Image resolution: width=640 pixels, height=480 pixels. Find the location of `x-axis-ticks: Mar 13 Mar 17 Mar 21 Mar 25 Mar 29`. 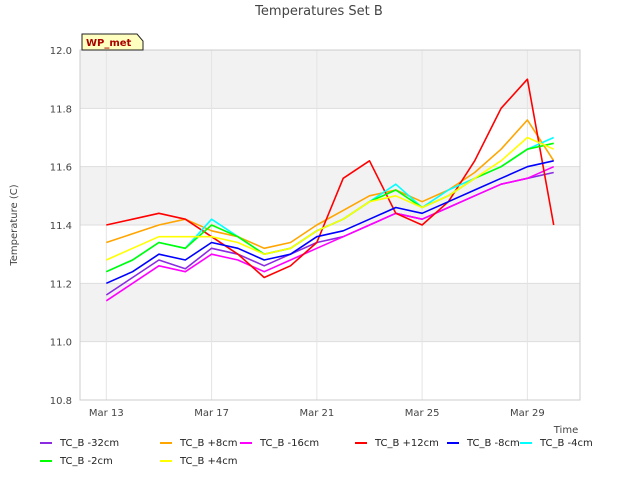

x-axis-ticks: Mar 13 Mar 17 Mar 21 Mar 25 Mar 29 is located at coordinates (317, 413).